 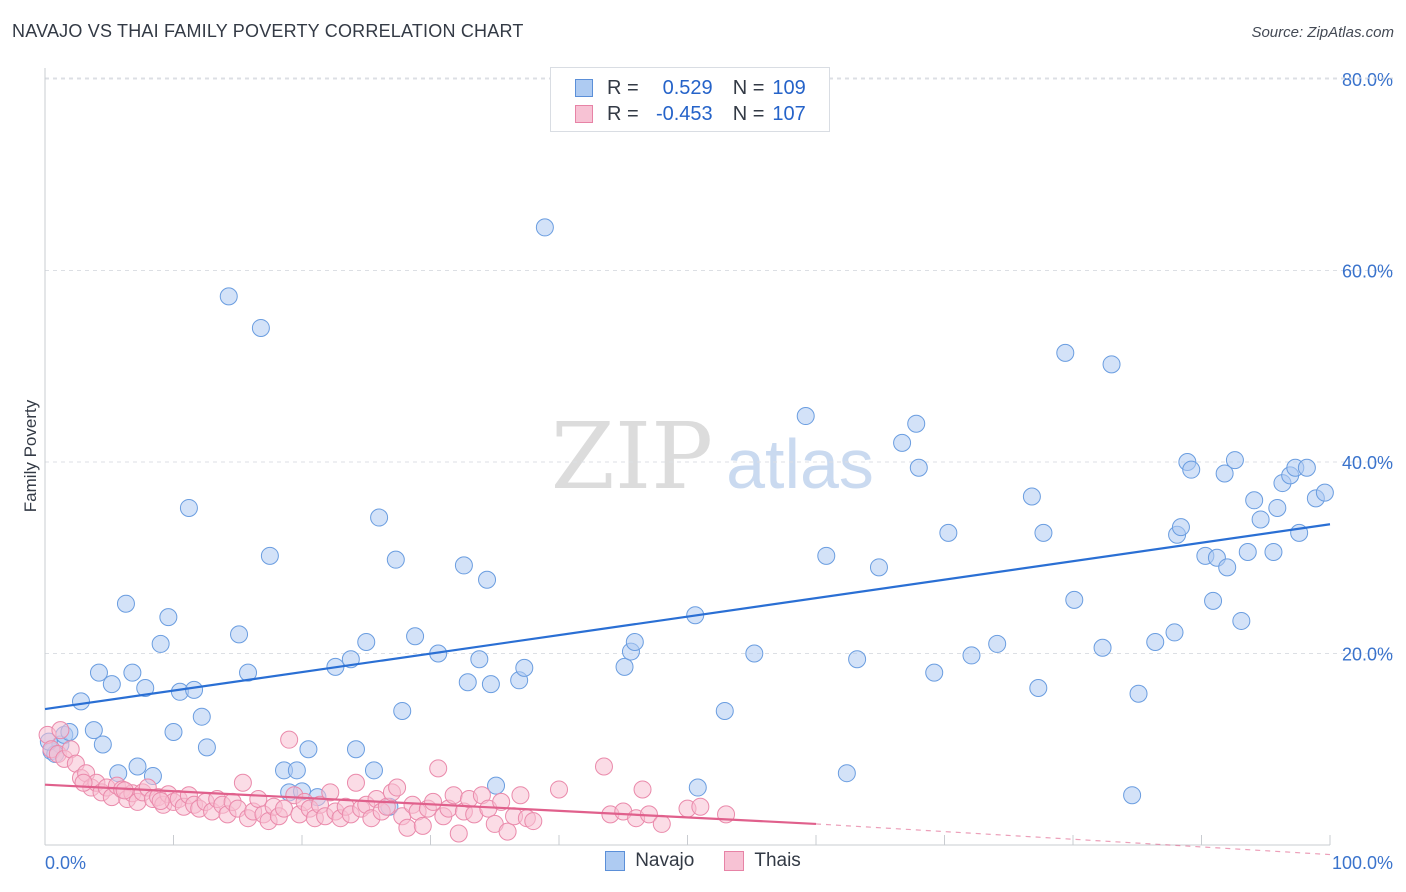 I want to click on navajo-legend-label: Navajo, so click(x=665, y=860).